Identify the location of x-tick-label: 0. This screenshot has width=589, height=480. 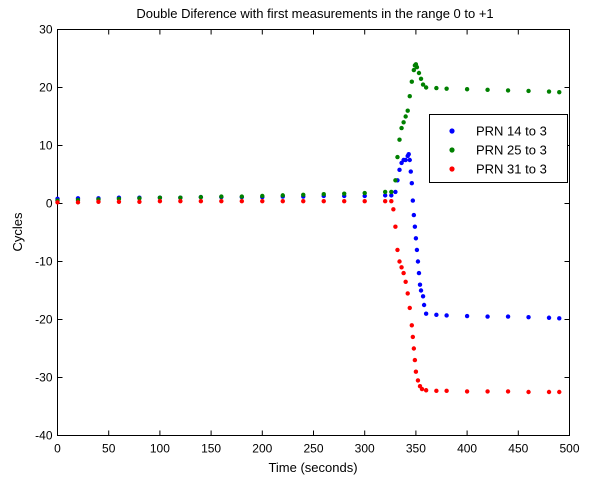
(57, 449).